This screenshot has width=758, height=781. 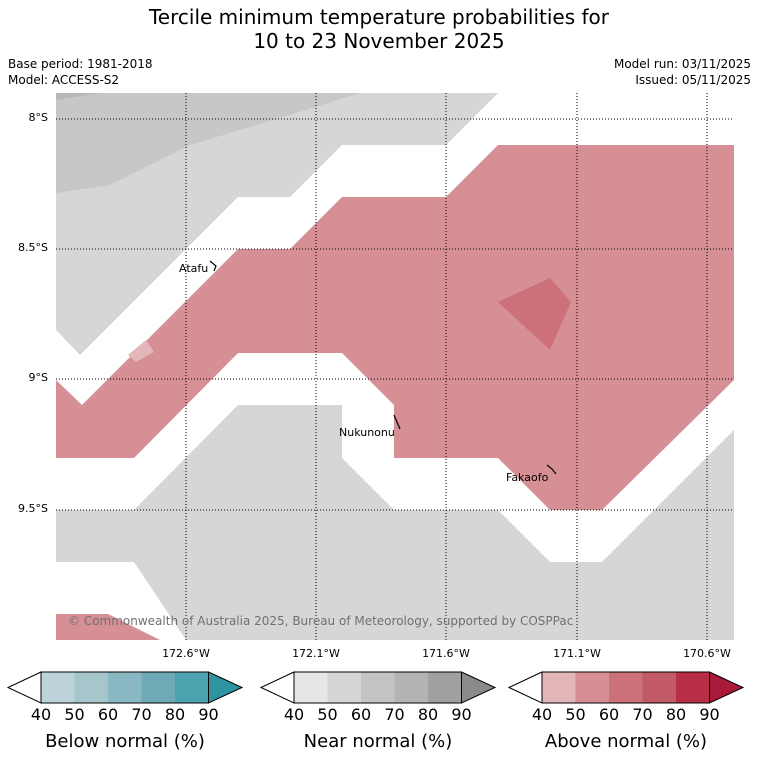 I want to click on colorbar-near-tick: 90, so click(x=461, y=714).